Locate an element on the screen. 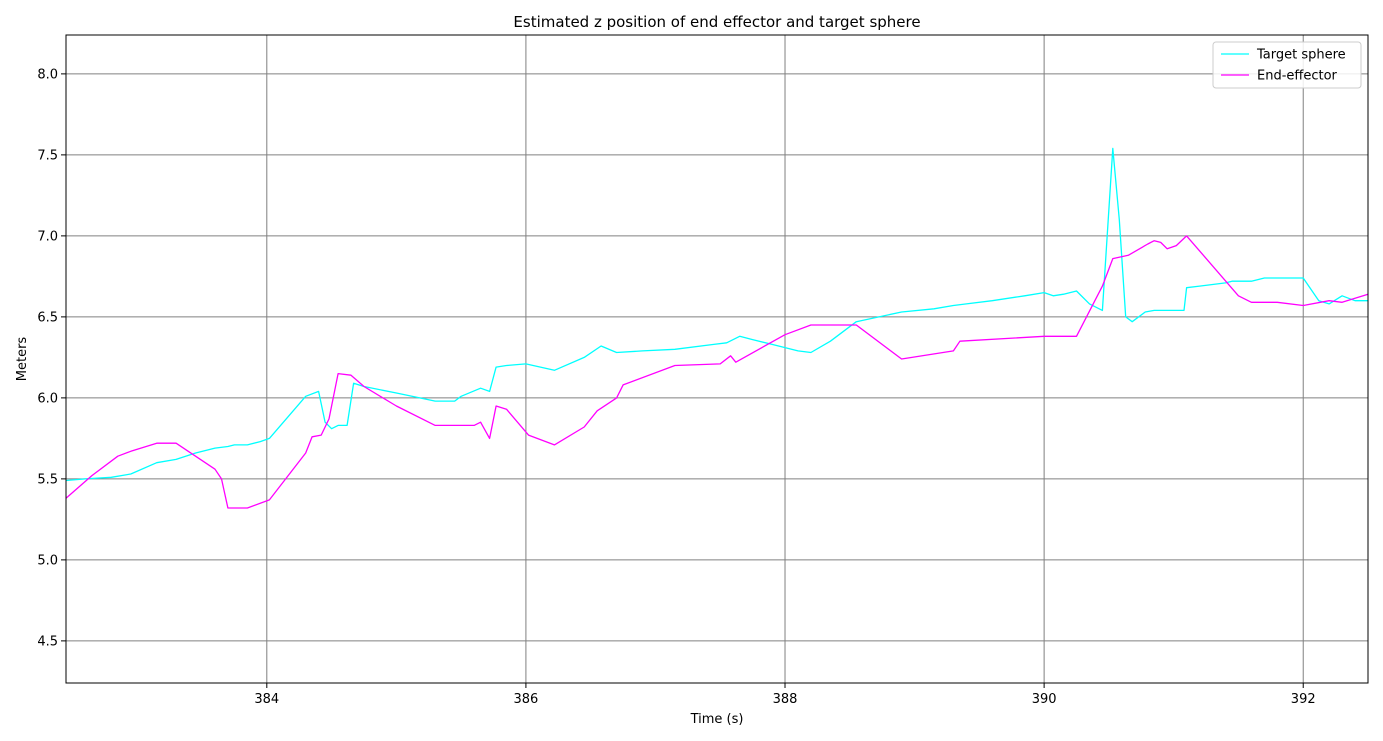  x-tick-label: 384 is located at coordinates (266, 699).